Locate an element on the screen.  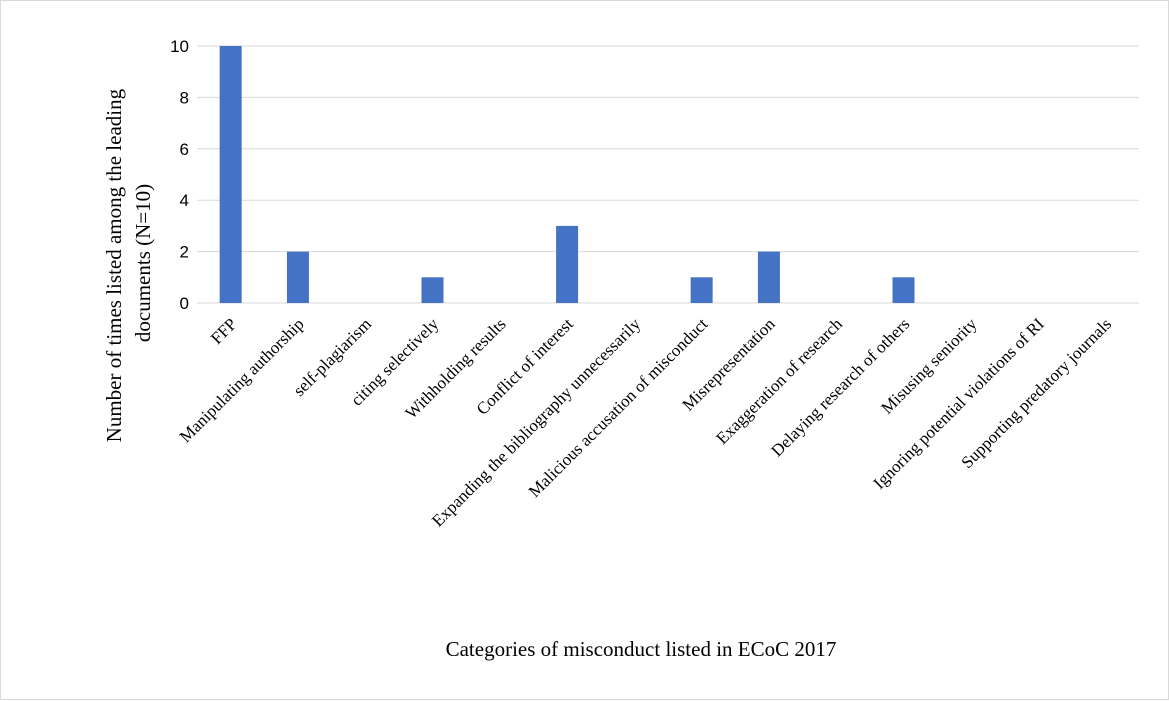
y-tick-label: 10 is located at coordinates (179, 46).